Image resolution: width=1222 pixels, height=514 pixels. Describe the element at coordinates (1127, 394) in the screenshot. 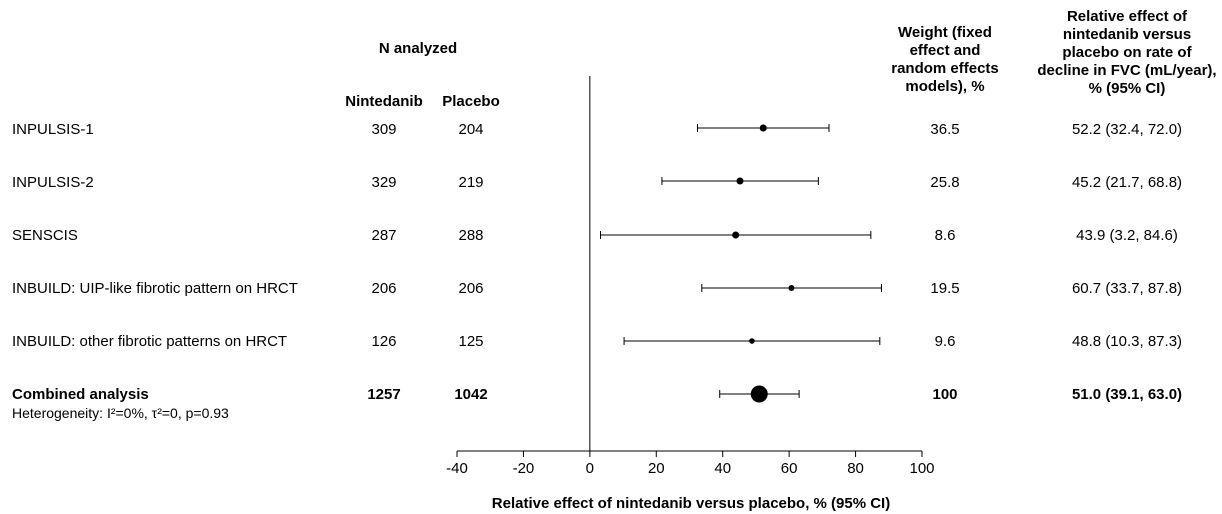

I see `combined-effect: 51.0 (39.1, 63.0)` at that location.